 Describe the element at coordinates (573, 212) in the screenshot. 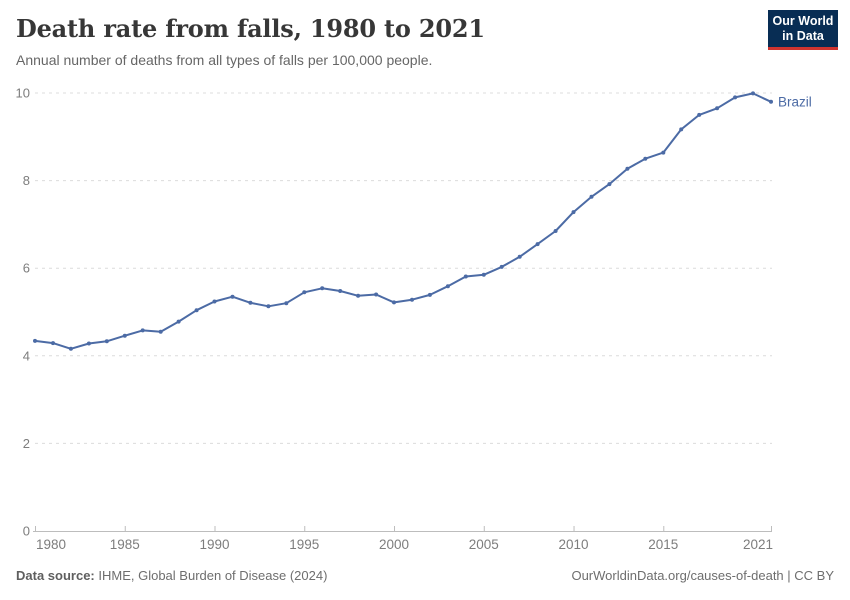

I see `data-point-2010` at that location.